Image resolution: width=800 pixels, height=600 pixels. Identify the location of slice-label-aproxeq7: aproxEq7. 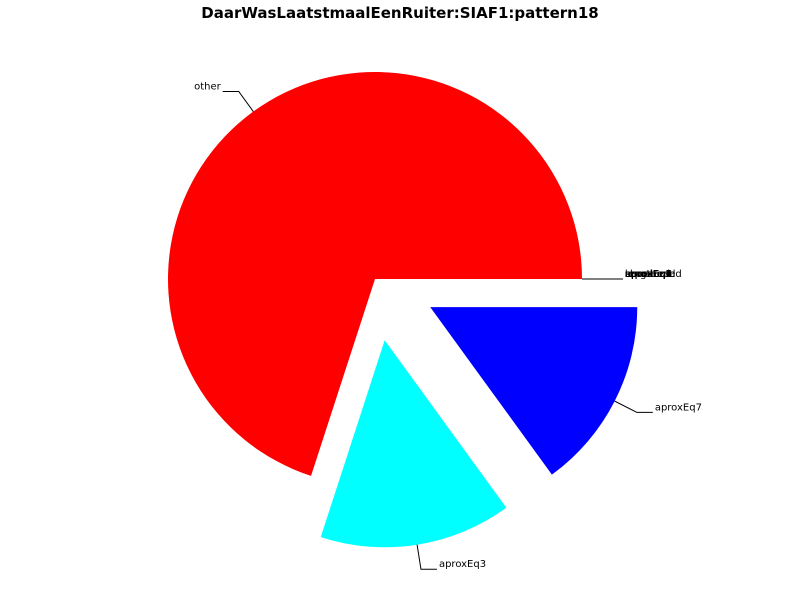
(678, 407).